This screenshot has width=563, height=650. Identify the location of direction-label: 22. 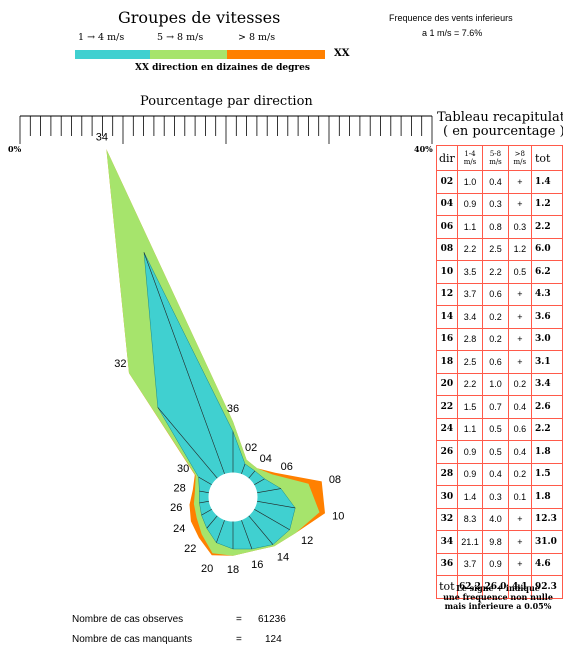
(190, 549).